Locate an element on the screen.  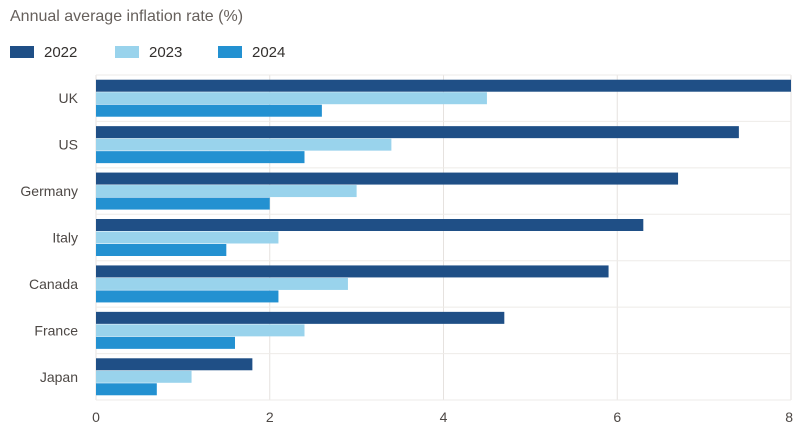
category-label-italy: Italy is located at coordinates (65, 238).